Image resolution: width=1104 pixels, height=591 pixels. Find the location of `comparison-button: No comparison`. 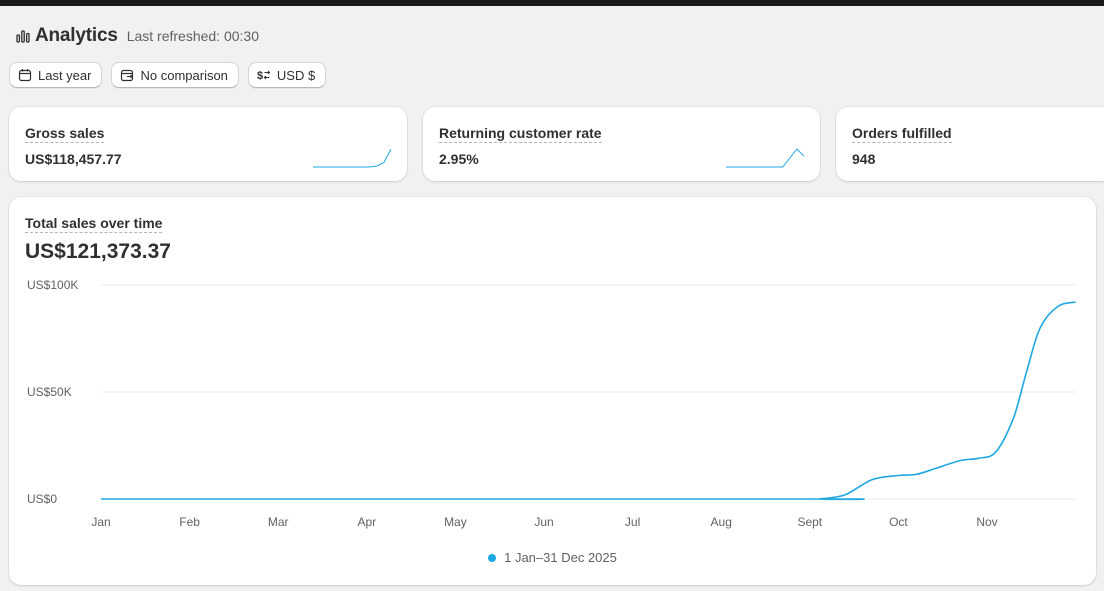

comparison-button: No comparison is located at coordinates (175, 75).